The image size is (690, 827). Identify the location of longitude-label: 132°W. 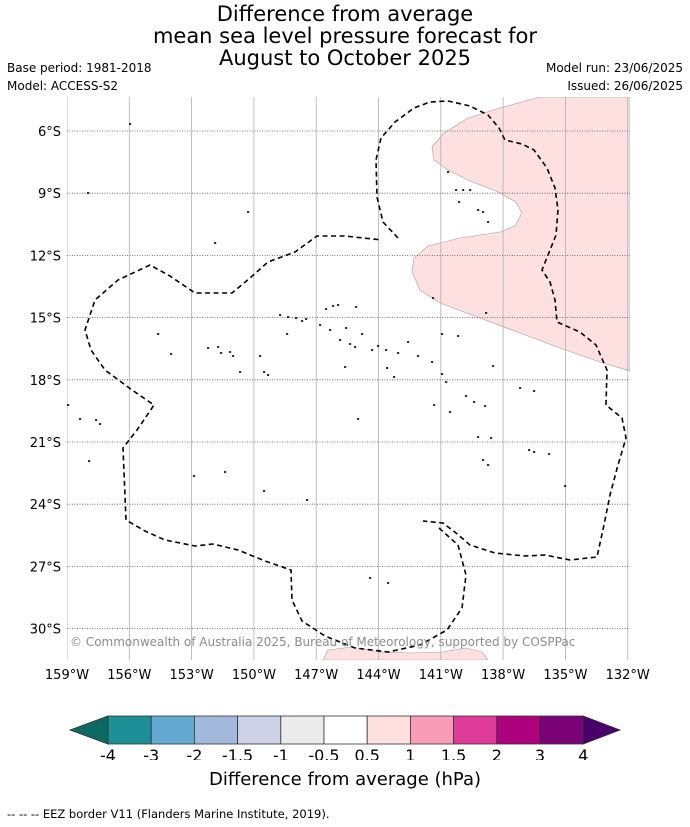
(628, 675).